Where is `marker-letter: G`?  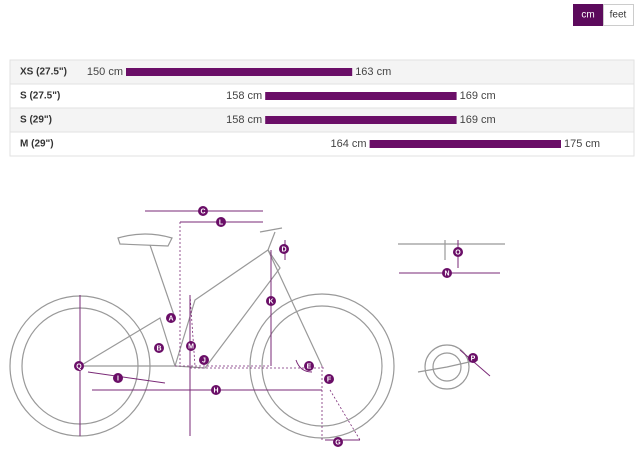 marker-letter: G is located at coordinates (338, 442).